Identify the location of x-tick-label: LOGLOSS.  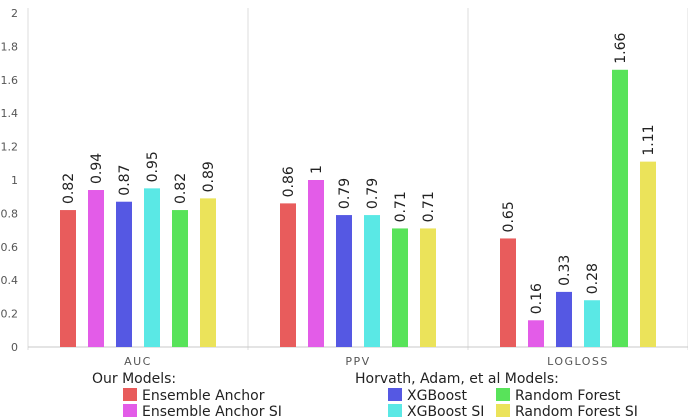
(578, 361).